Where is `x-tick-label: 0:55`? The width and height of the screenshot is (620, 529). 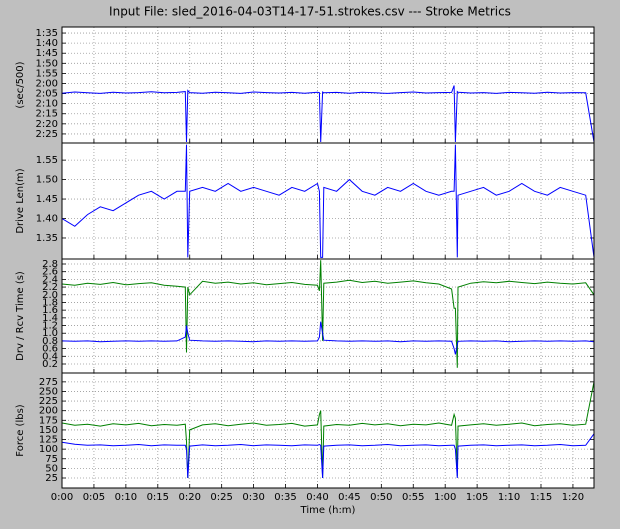 x-tick-label: 0:55 is located at coordinates (413, 497).